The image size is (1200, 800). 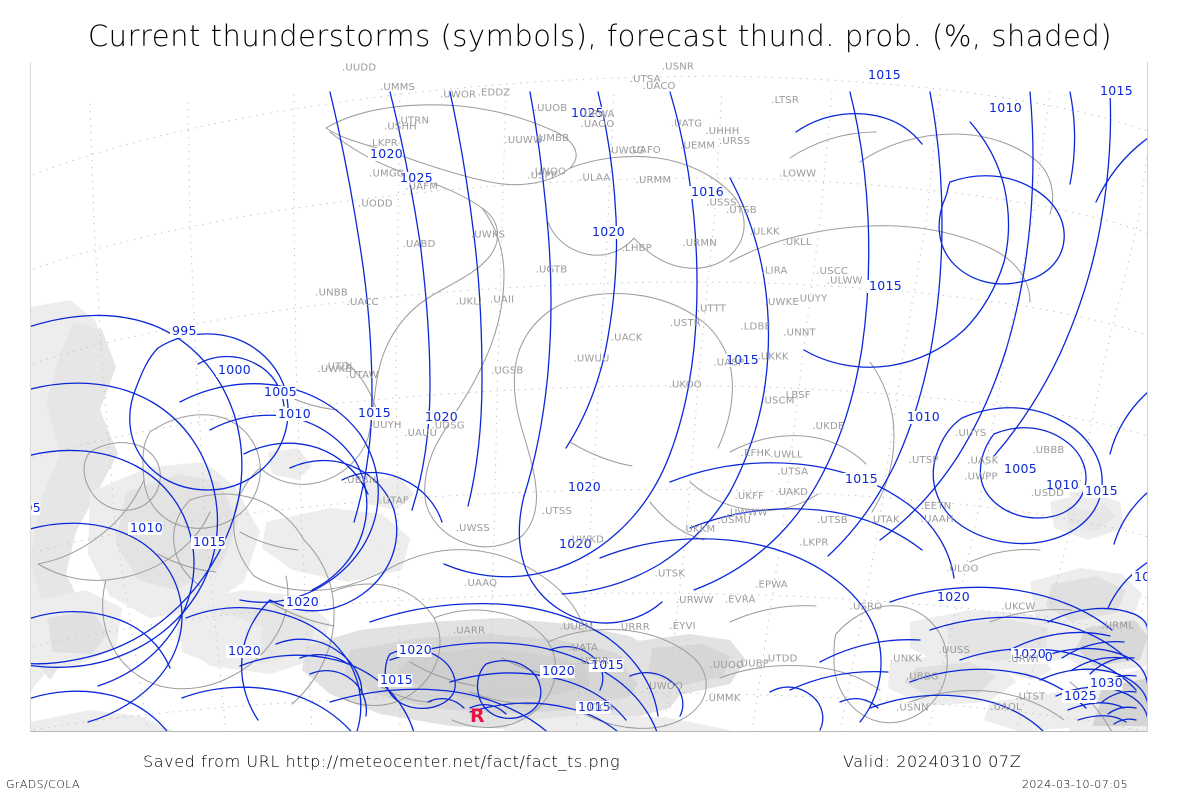 I want to click on station-label: .UWOO, so click(x=664, y=686).